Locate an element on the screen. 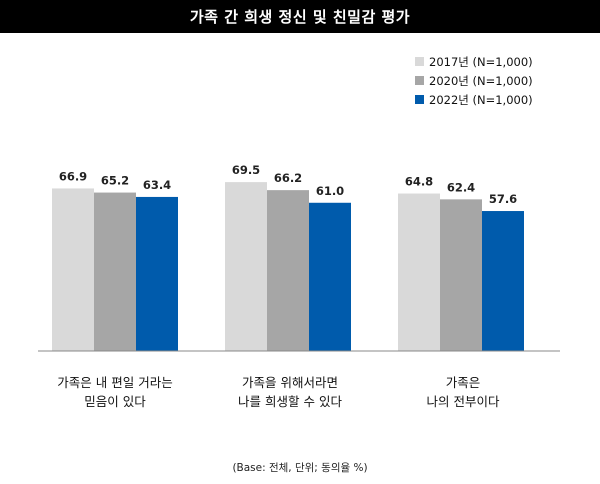 The image size is (600, 484). category-label-3-line-1: 가족은 is located at coordinates (463, 382).